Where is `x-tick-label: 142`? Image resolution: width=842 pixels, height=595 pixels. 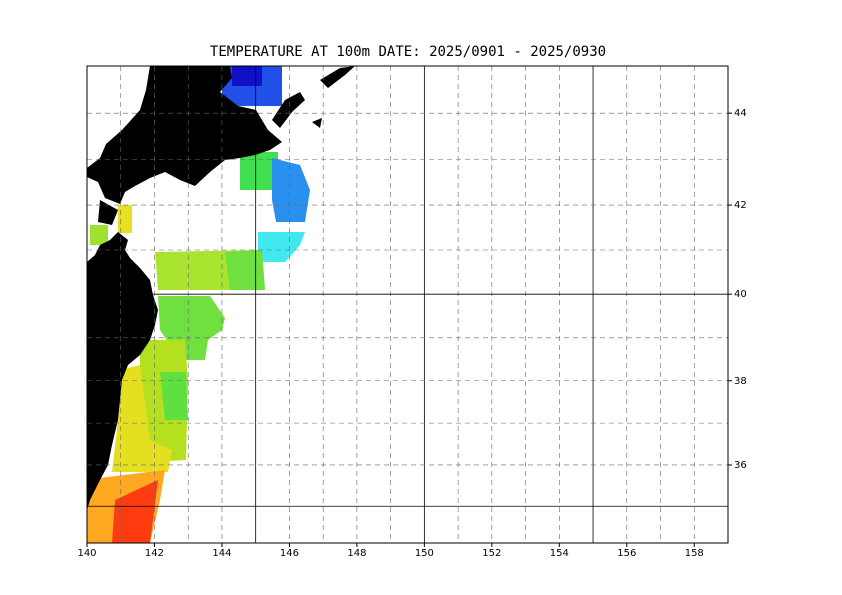 x-tick-label: 142 is located at coordinates (154, 553).